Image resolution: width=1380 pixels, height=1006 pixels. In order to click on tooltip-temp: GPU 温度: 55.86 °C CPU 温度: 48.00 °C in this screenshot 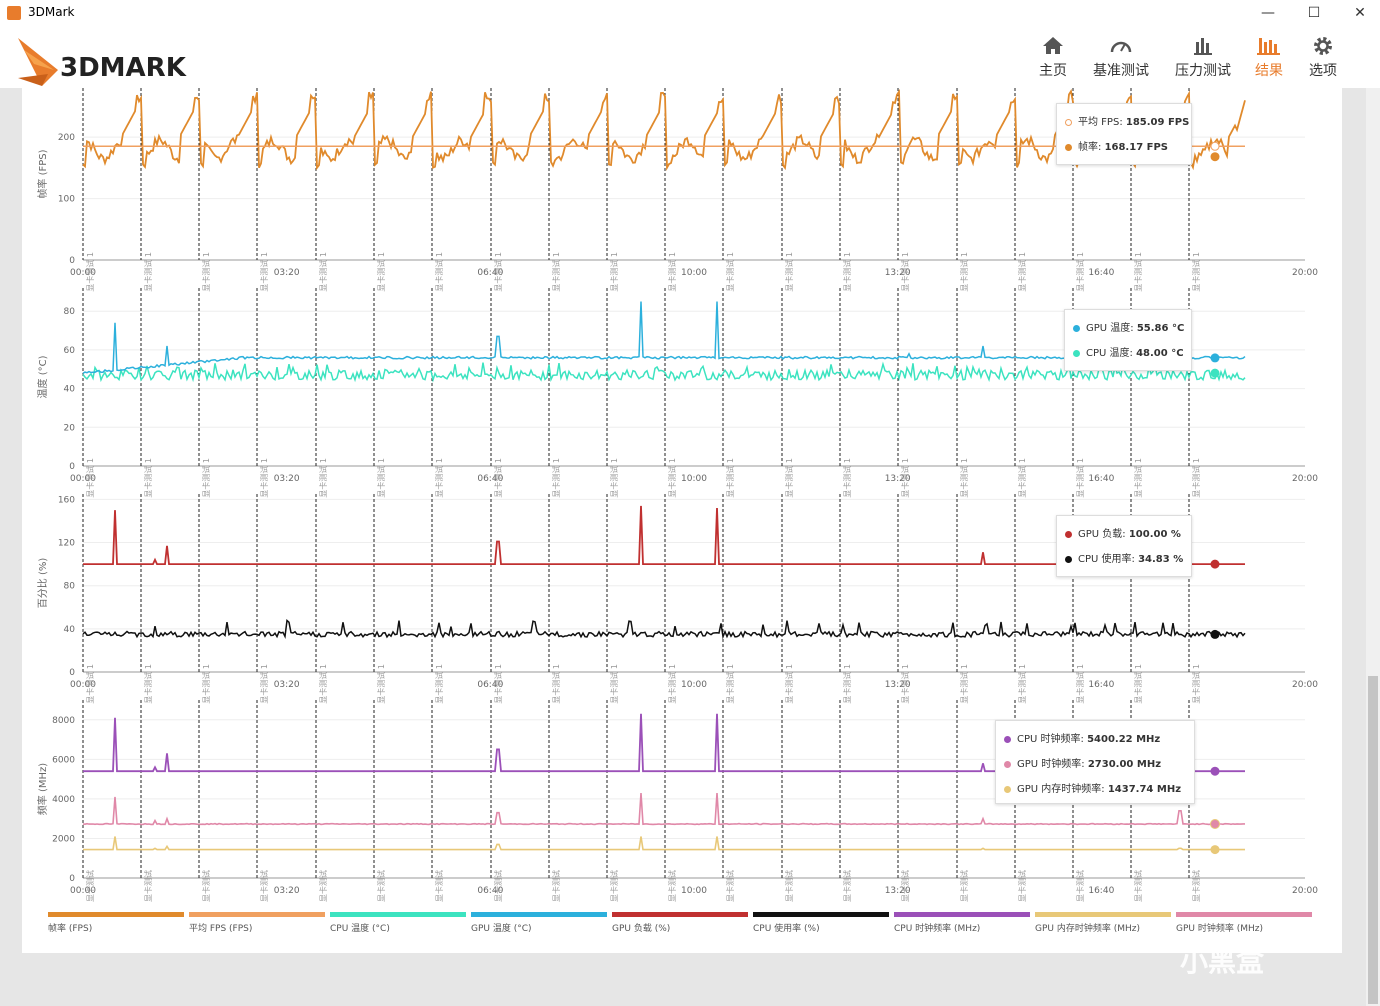, I will do `click(1128, 340)`.